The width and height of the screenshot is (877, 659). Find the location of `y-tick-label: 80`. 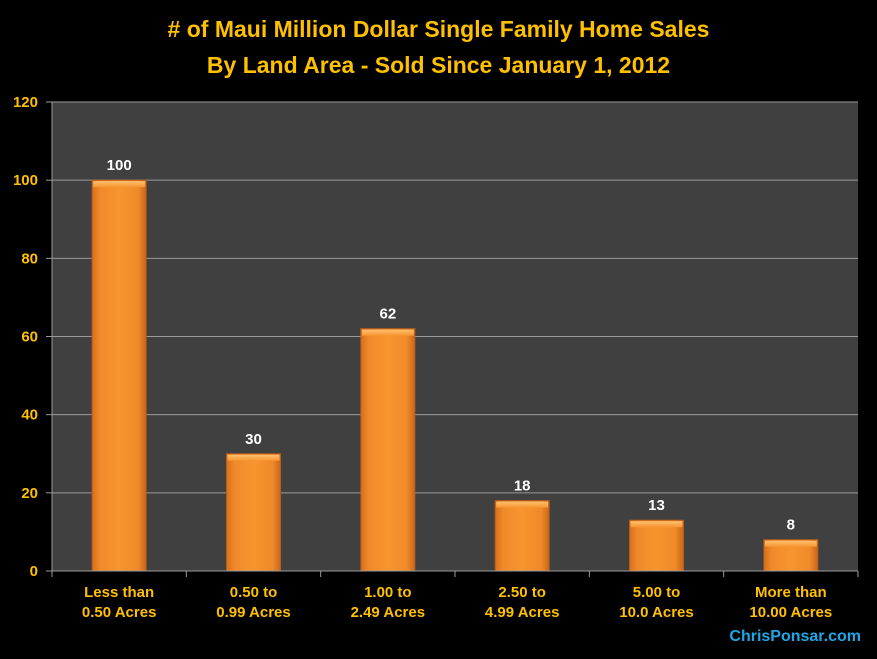

y-tick-label: 80 is located at coordinates (29, 258).